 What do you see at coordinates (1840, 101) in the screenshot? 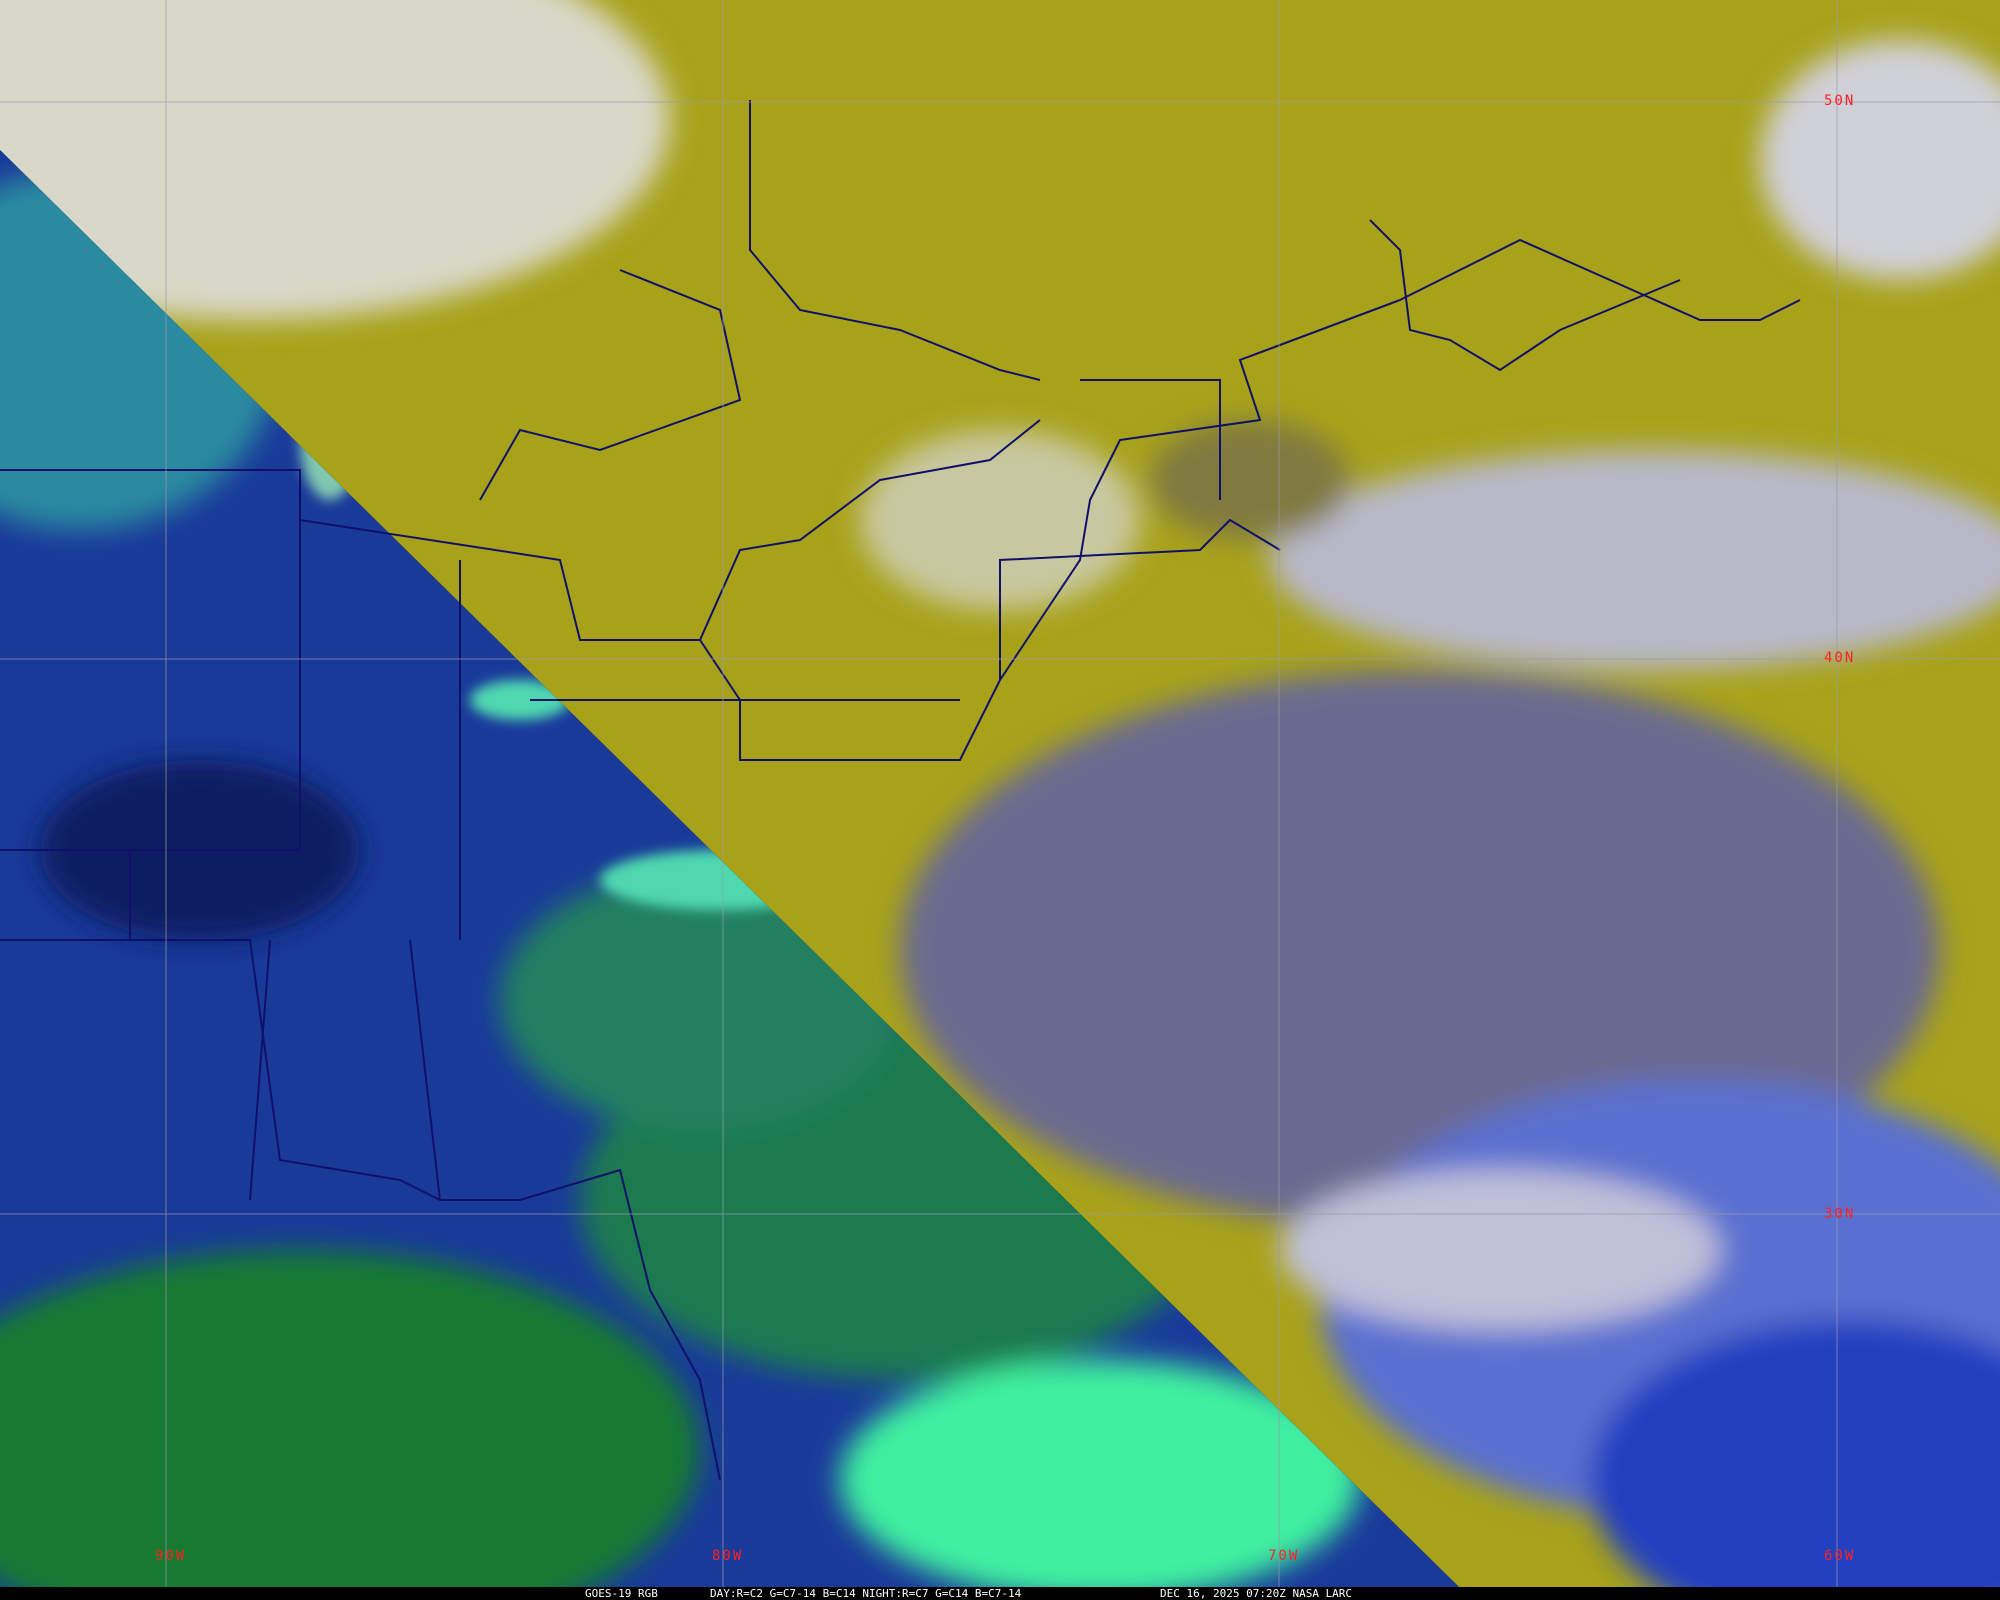
I see `lat-label-50n: 50N` at bounding box center [1840, 101].